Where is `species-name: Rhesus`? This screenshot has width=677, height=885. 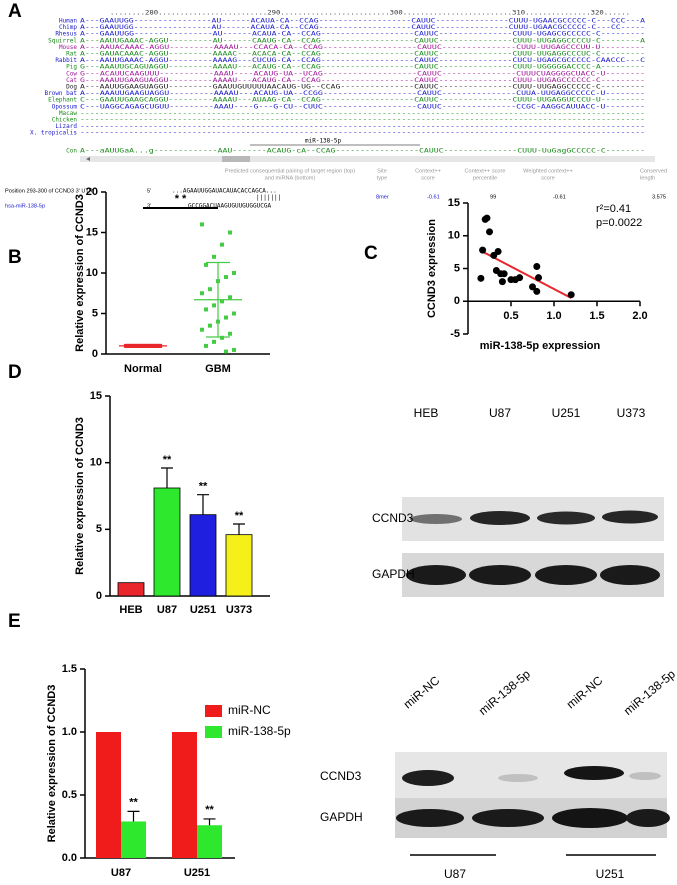 species-name: Rhesus is located at coordinates (66, 34).